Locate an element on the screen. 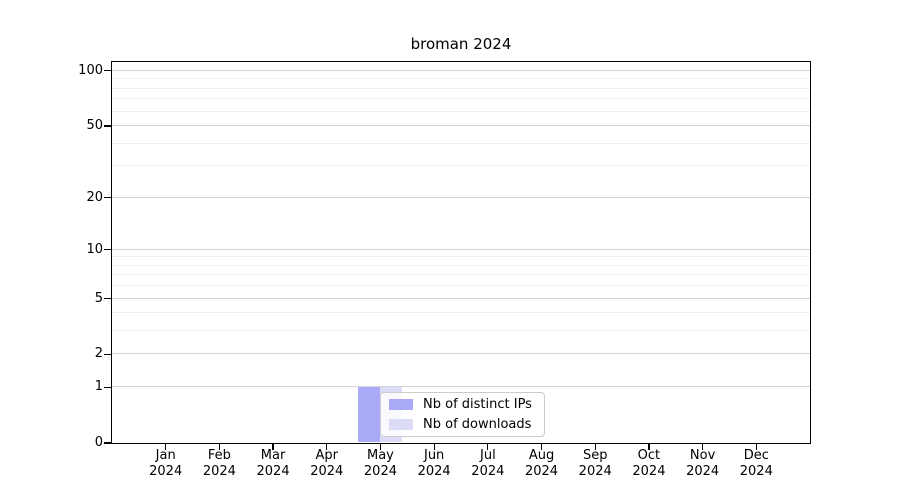  x-tick-label: Aug 2024 is located at coordinates (541, 463).